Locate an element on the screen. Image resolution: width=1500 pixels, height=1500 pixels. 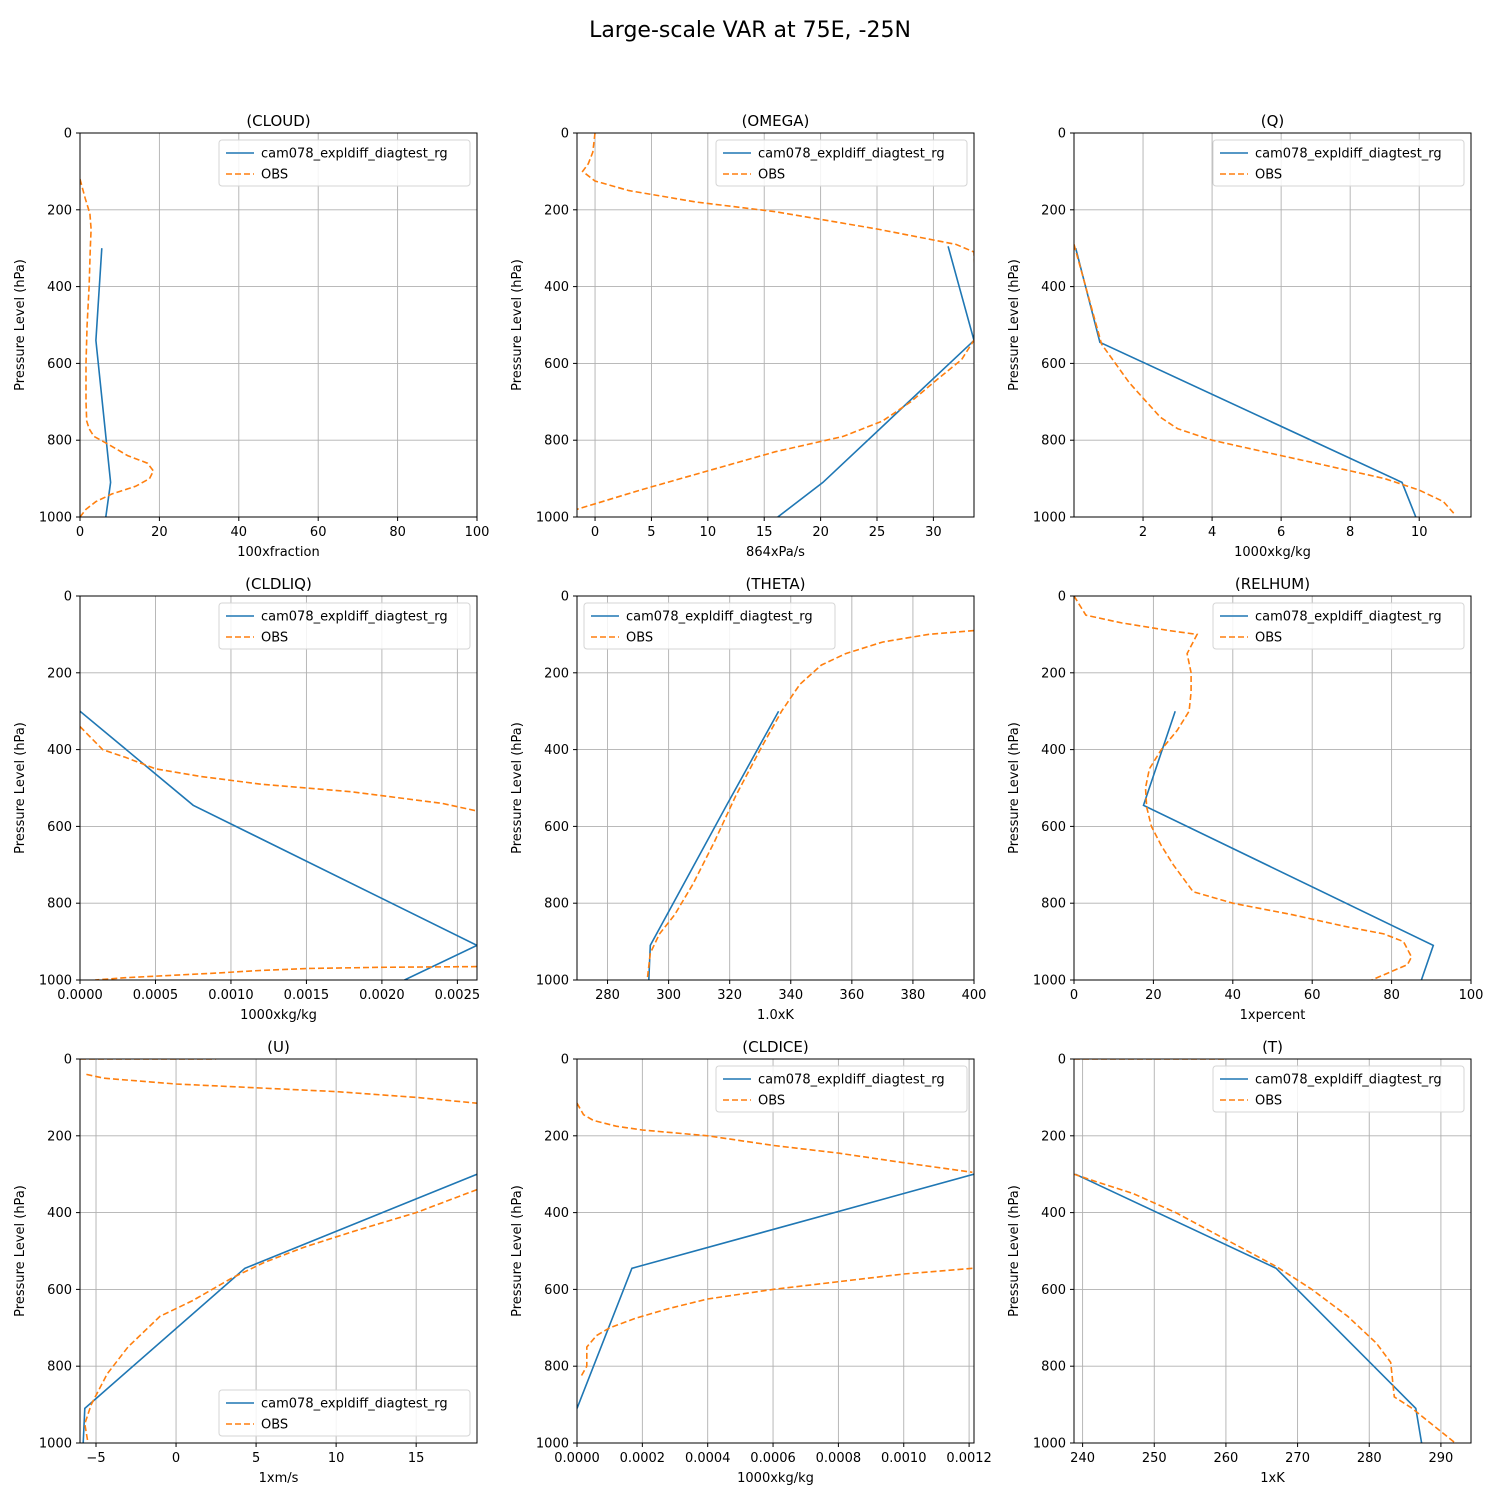
x-tick-label: 5 is located at coordinates (256, 1458).